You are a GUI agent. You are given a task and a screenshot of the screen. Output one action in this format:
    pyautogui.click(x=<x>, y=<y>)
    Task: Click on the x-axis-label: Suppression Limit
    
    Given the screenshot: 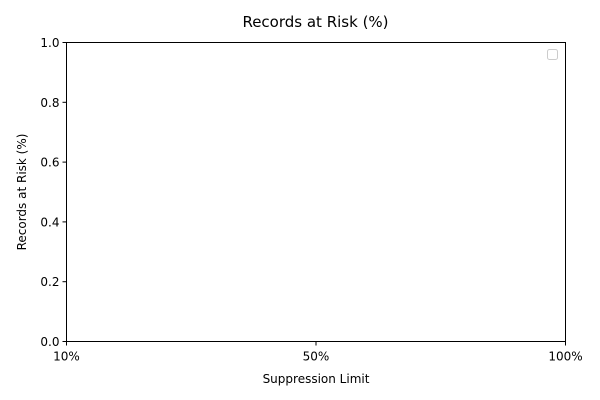 What is the action you would take?
    pyautogui.click(x=316, y=379)
    